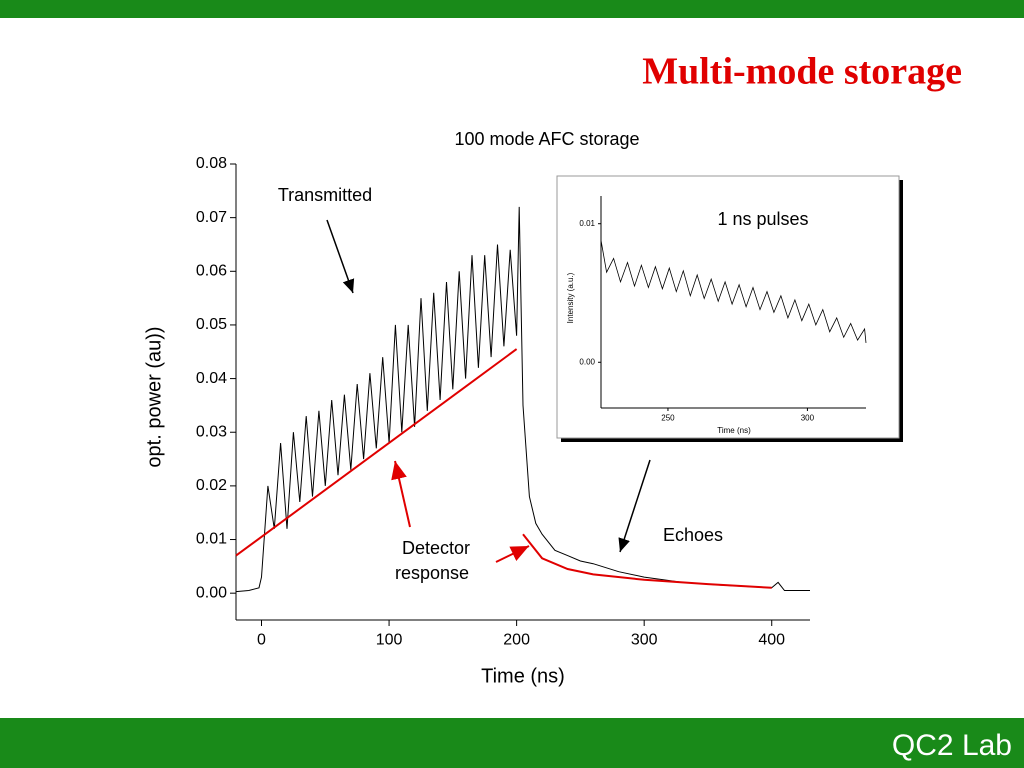  I want to click on footer-logo: QC2 Lab, so click(952, 745).